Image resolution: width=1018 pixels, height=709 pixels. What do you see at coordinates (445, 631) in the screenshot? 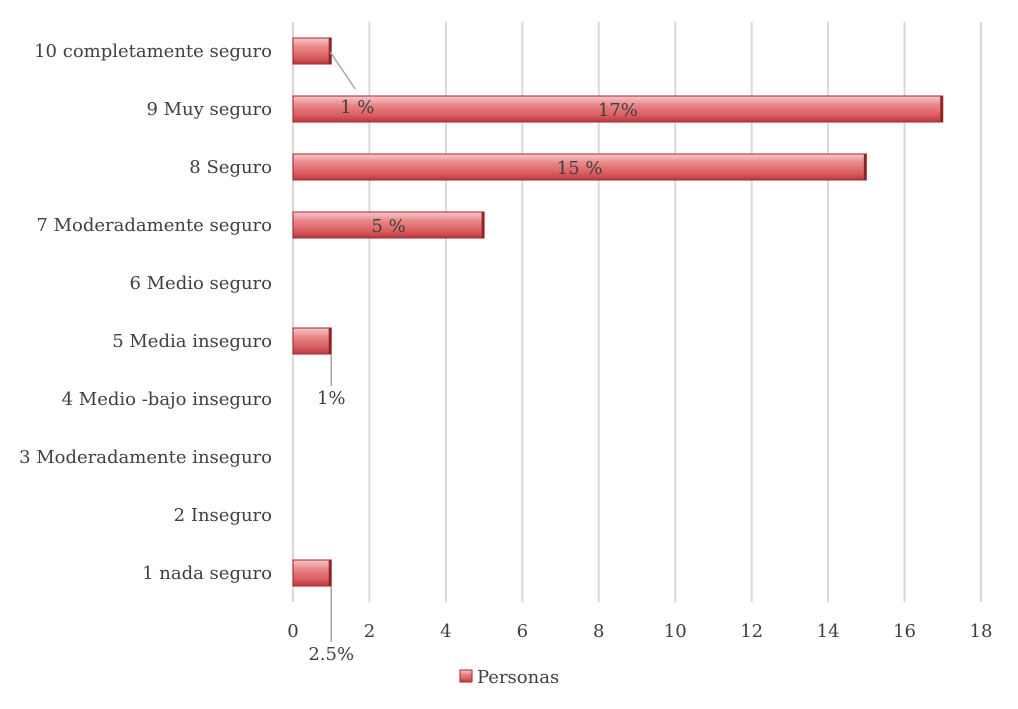
I see `x-tick-label: 4` at bounding box center [445, 631].